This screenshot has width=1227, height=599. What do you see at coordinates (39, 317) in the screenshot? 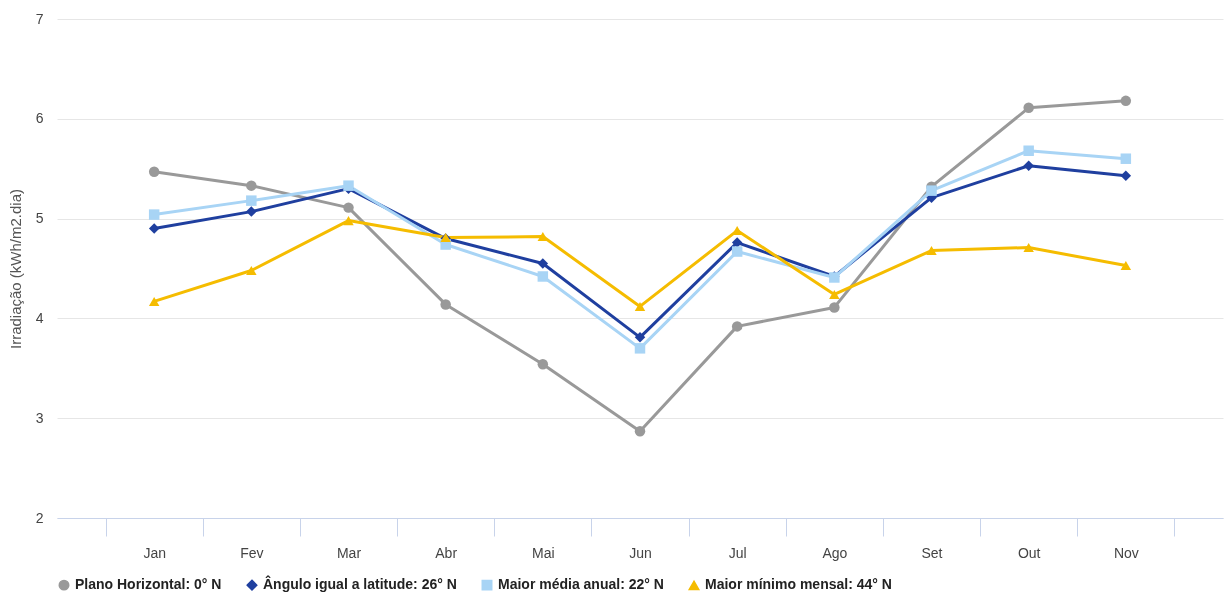
I see `y-tick-label: 4` at bounding box center [39, 317].